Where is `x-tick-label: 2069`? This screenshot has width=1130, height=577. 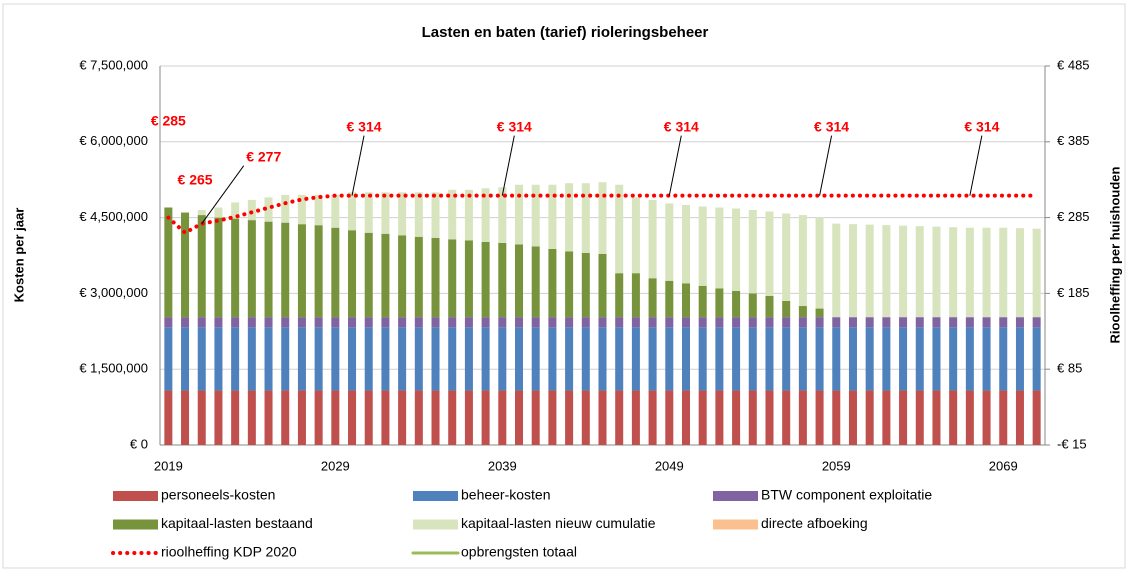 x-tick-label: 2069 is located at coordinates (1003, 465).